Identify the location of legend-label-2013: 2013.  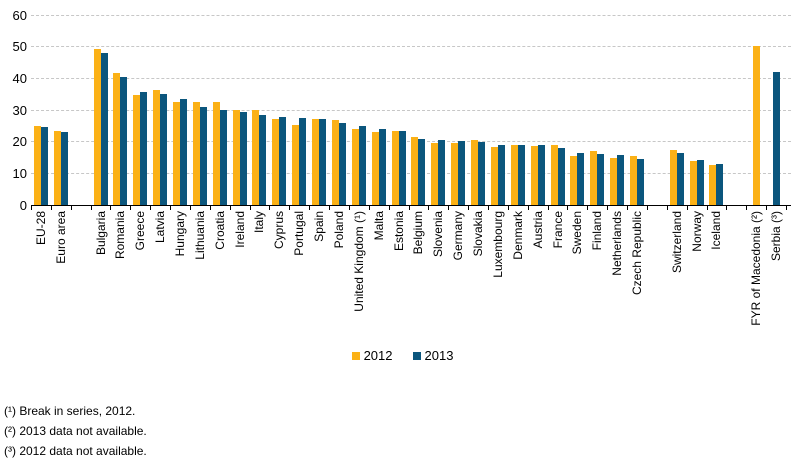
(439, 355).